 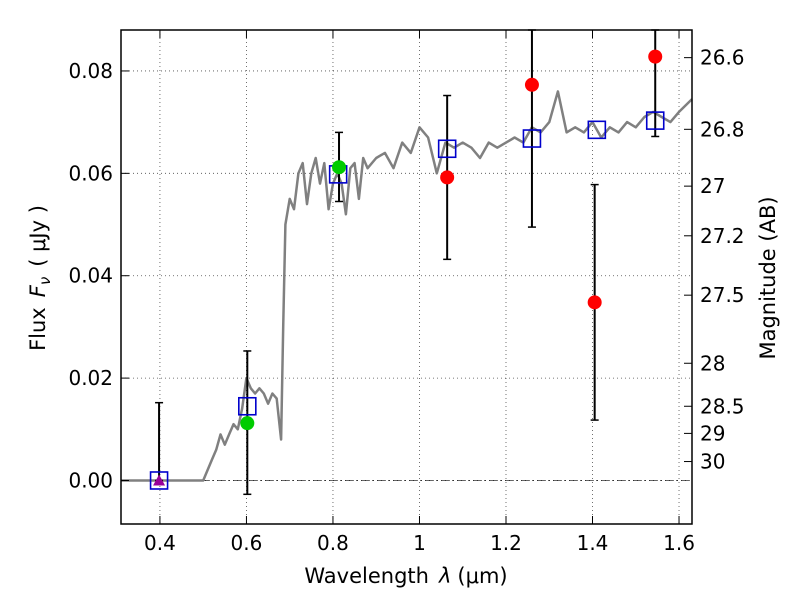 What do you see at coordinates (722, 295) in the screenshot?
I see `right-tick-label: 27.5` at bounding box center [722, 295].